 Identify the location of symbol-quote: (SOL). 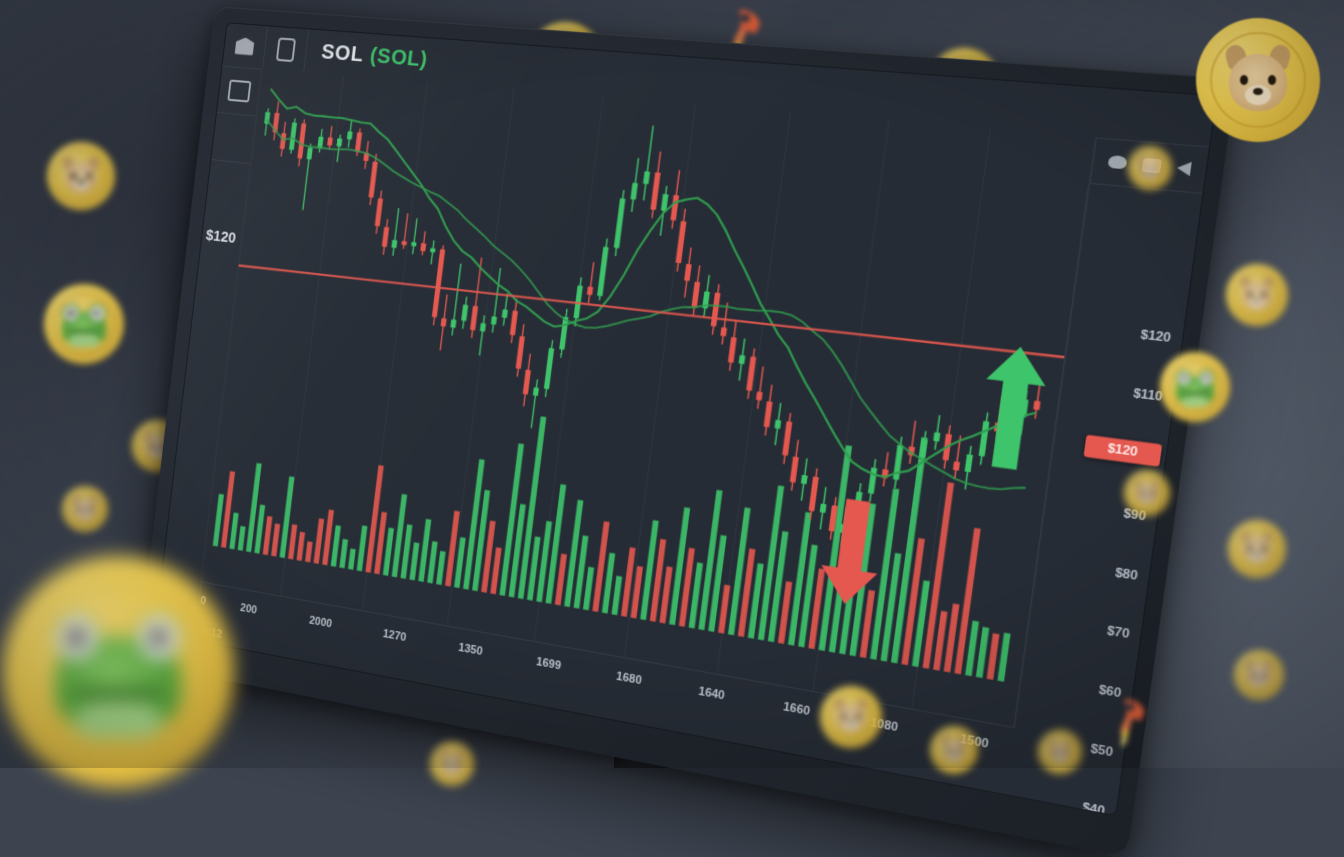
(399, 57).